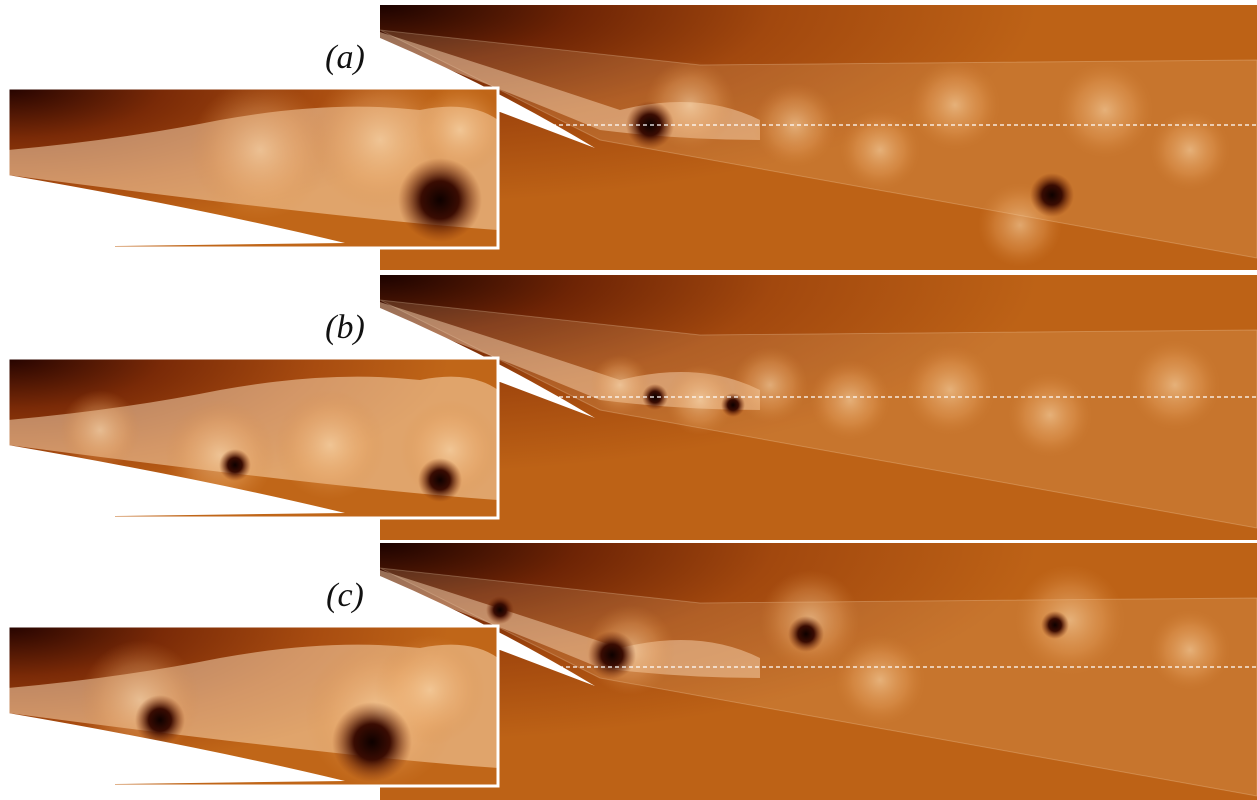  I want to click on panel-label: (a), so click(345, 57).